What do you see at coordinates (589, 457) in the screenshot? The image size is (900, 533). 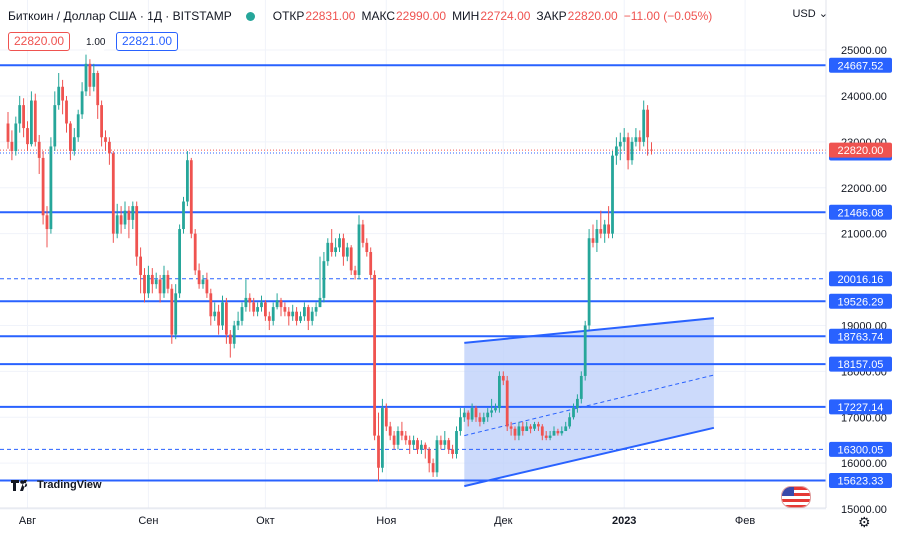 I see `channel-lower-line` at bounding box center [589, 457].